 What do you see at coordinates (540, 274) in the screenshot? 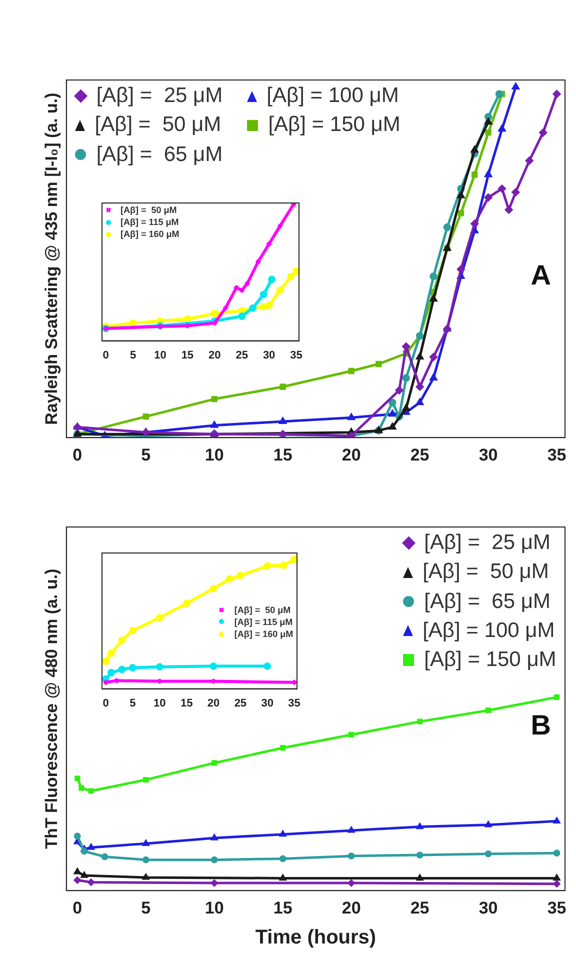
I see `annotation: A` at bounding box center [540, 274].